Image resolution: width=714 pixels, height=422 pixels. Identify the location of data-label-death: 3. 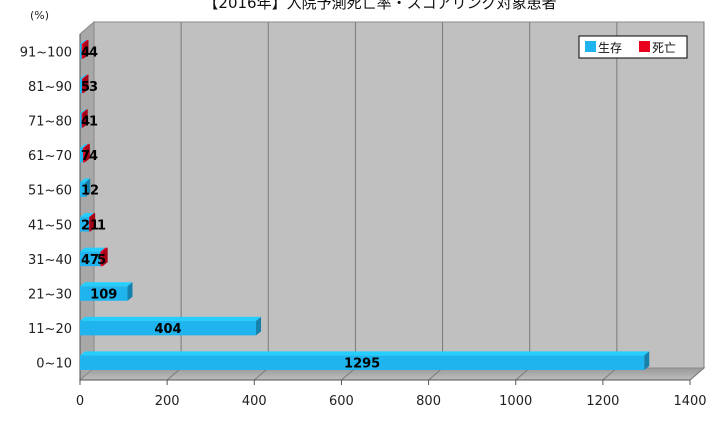
(93, 87).